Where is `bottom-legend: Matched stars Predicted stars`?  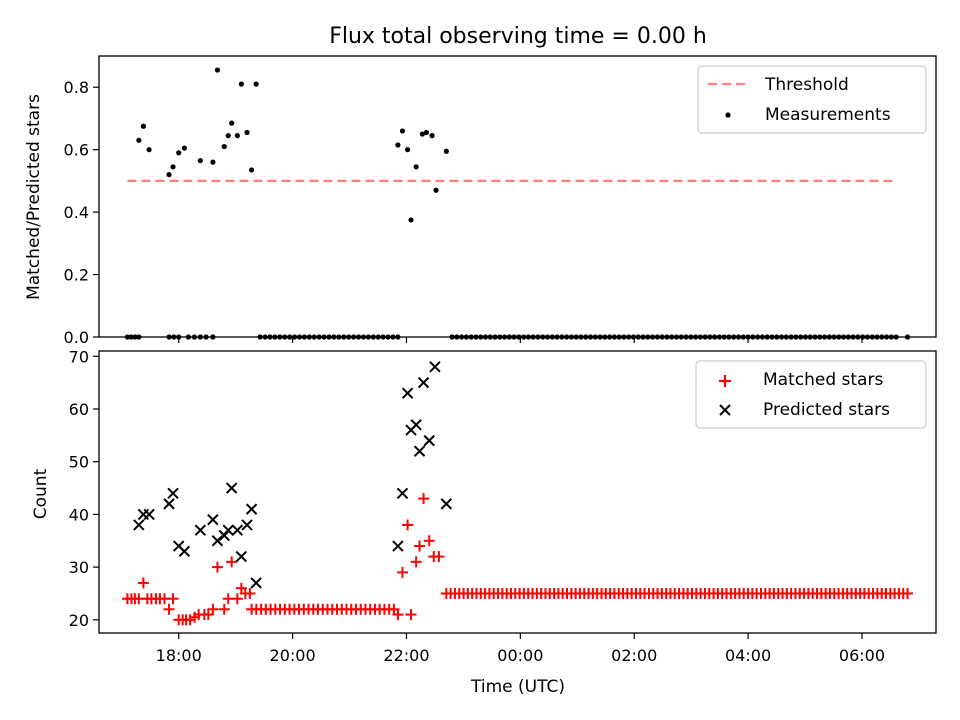
bottom-legend: Matched stars Predicted stars is located at coordinates (811, 394).